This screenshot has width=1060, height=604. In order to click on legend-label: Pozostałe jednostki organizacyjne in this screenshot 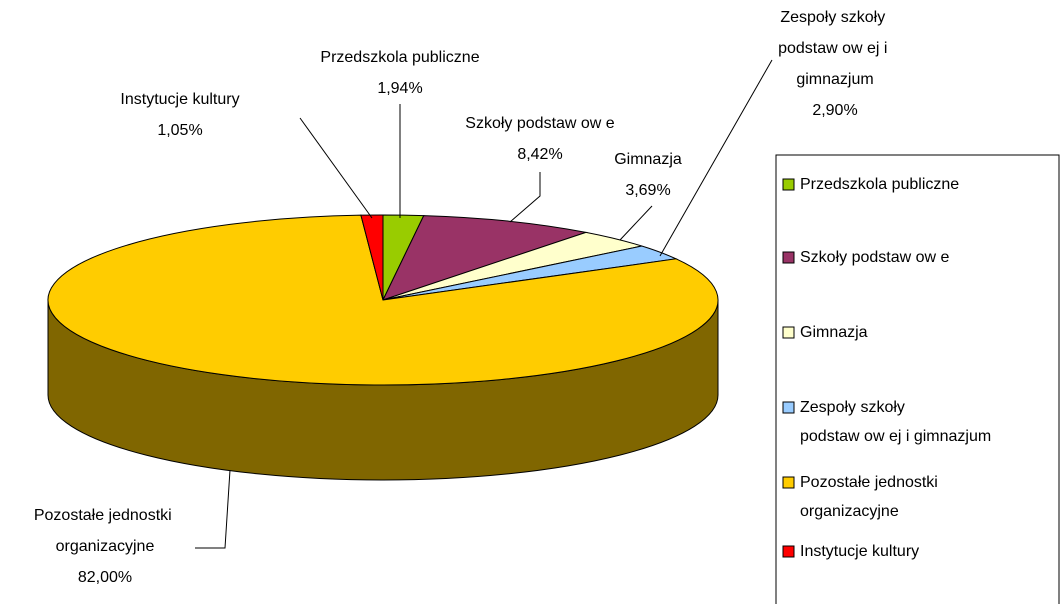, I will do `click(871, 497)`.